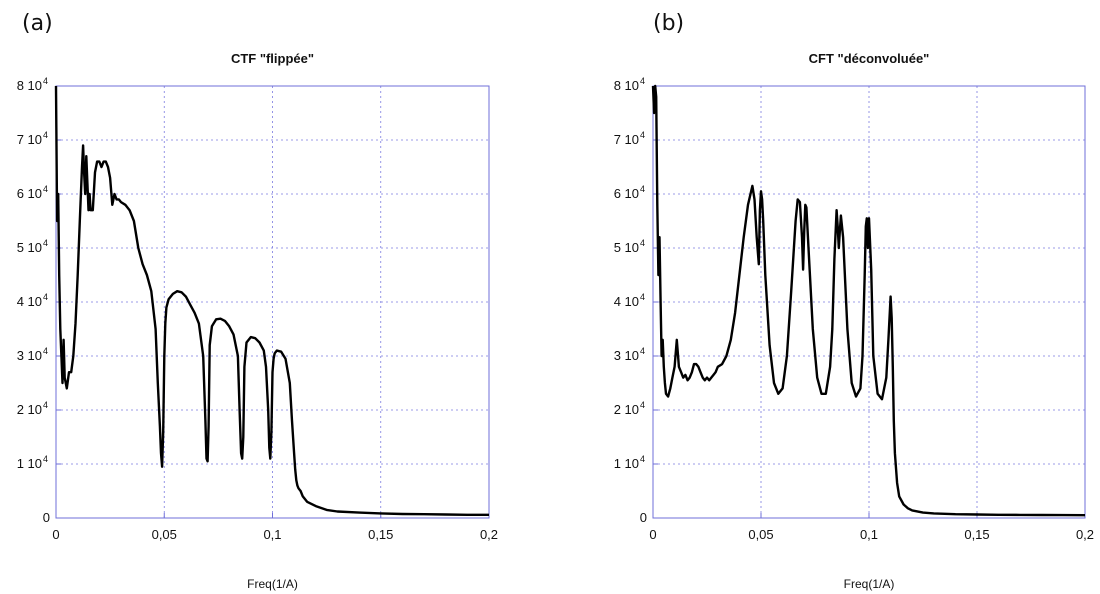 The width and height of the screenshot is (1100, 594). Describe the element at coordinates (668, 23) in the screenshot. I see `panel-label: (b)` at that location.